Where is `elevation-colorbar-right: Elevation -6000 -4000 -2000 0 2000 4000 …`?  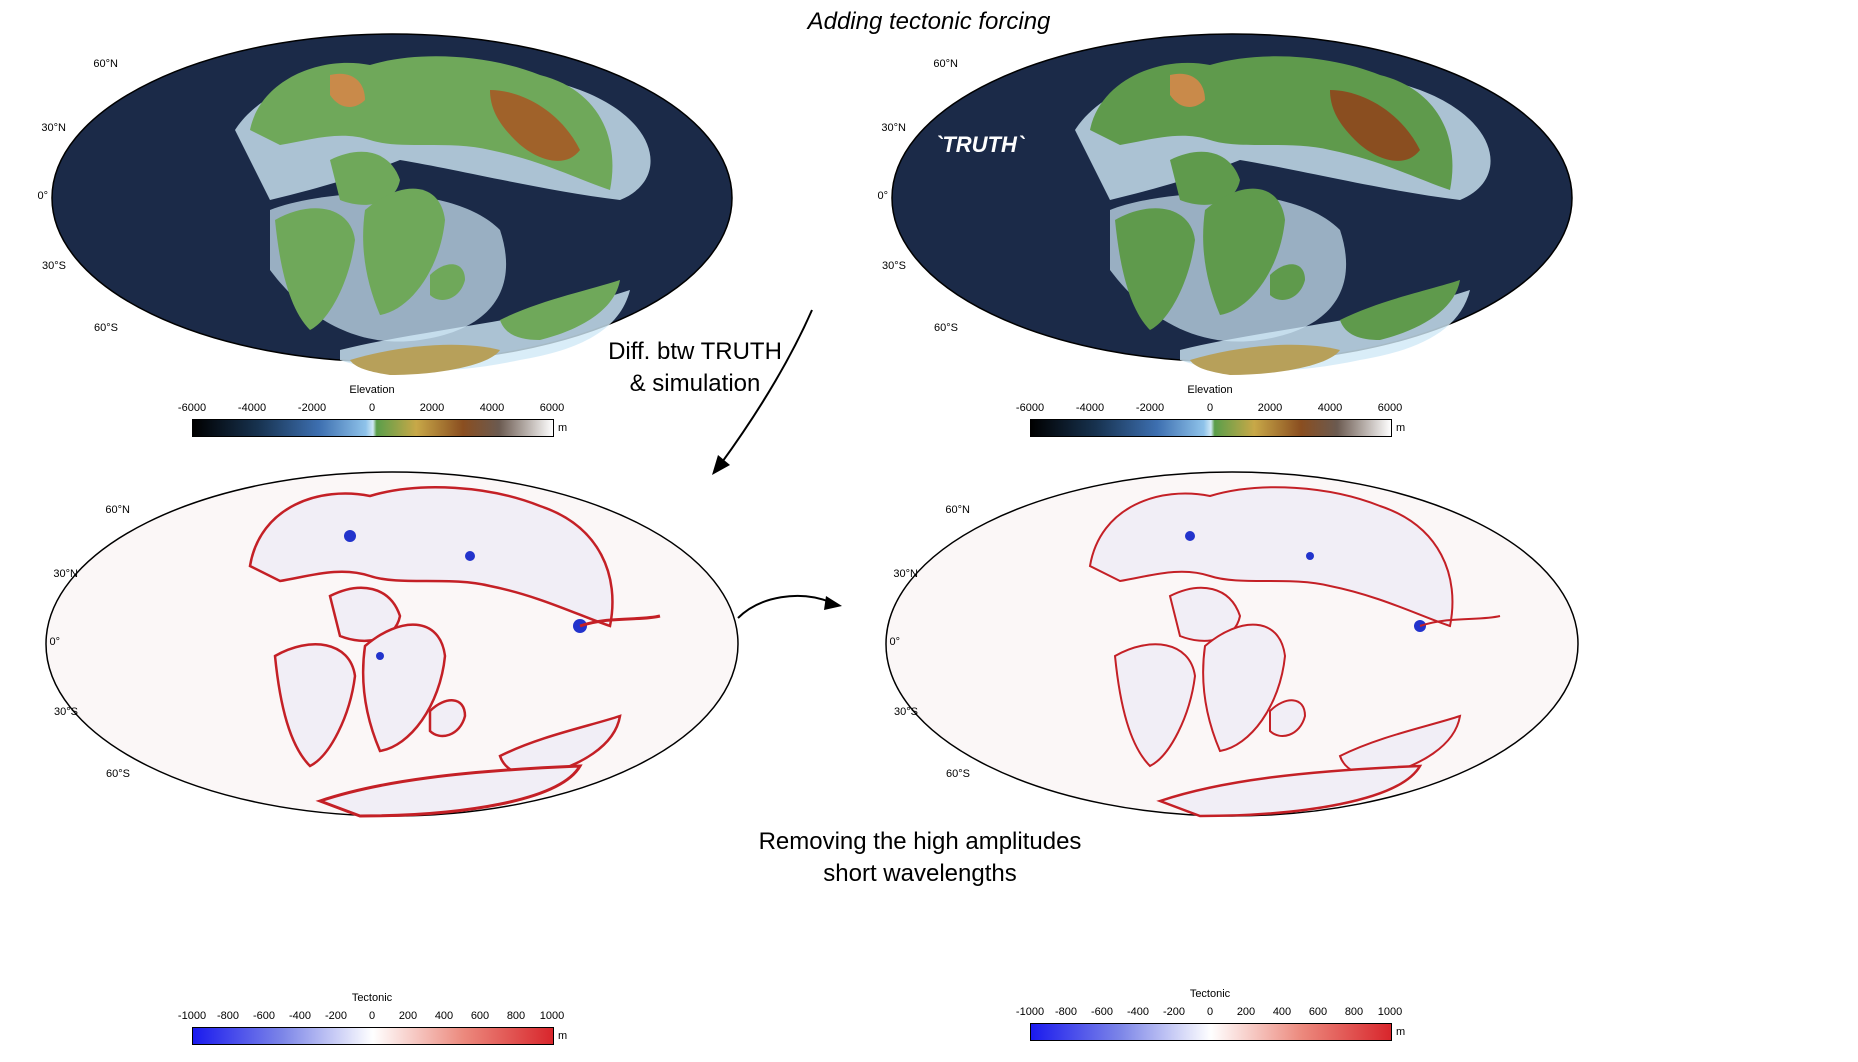
elevation-colorbar-right: Elevation -6000 -4000 -2000 0 2000 4000 … is located at coordinates (1227, 414).